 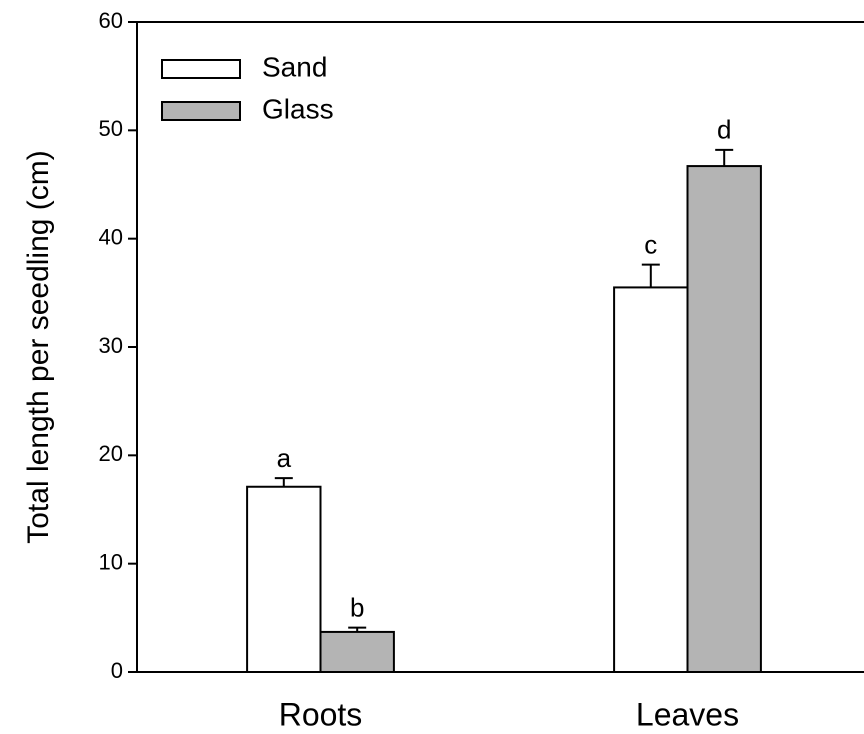 I want to click on y-tick-label: 0, so click(x=117, y=670).